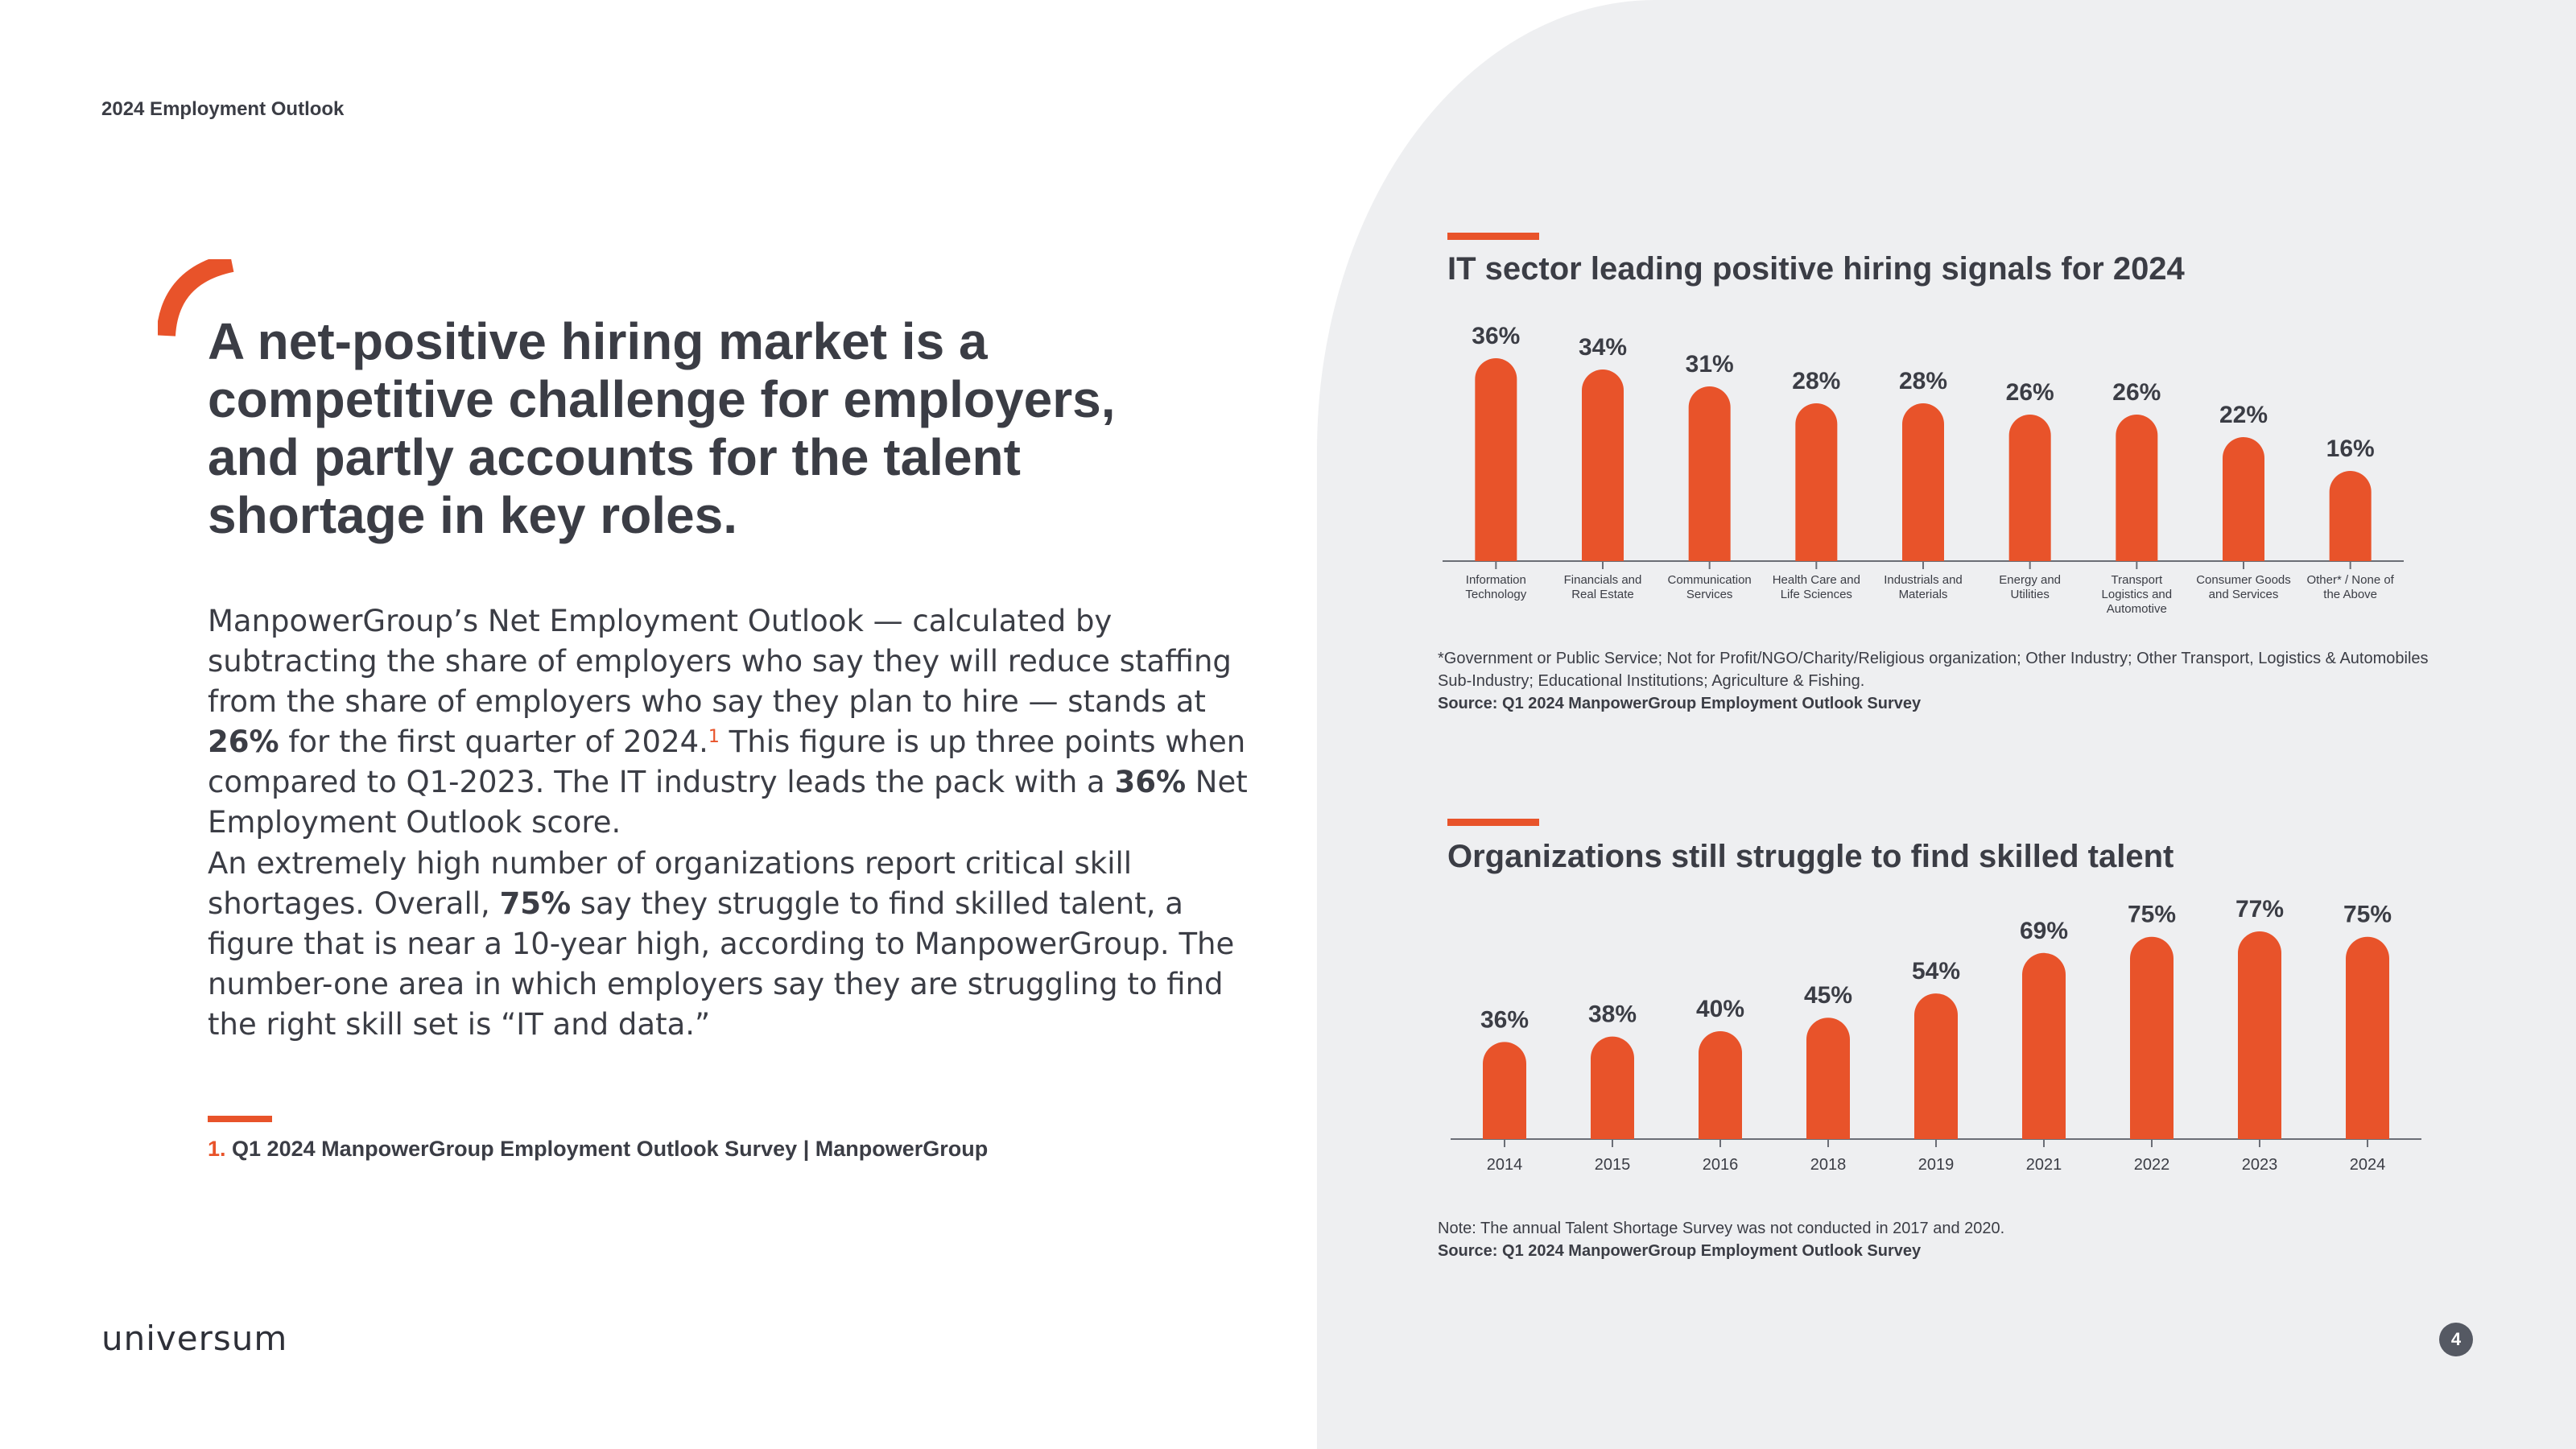 Image resolution: width=2576 pixels, height=1449 pixels. What do you see at coordinates (2368, 1165) in the screenshot?
I see `chart2-tick-label: 2024` at bounding box center [2368, 1165].